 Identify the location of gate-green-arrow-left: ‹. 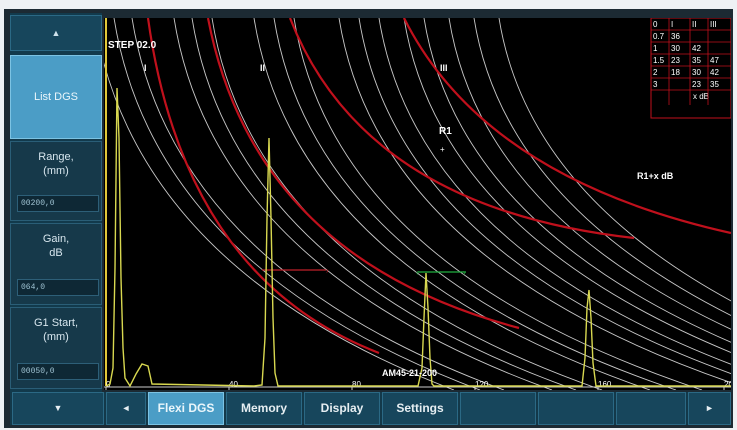
(417, 272).